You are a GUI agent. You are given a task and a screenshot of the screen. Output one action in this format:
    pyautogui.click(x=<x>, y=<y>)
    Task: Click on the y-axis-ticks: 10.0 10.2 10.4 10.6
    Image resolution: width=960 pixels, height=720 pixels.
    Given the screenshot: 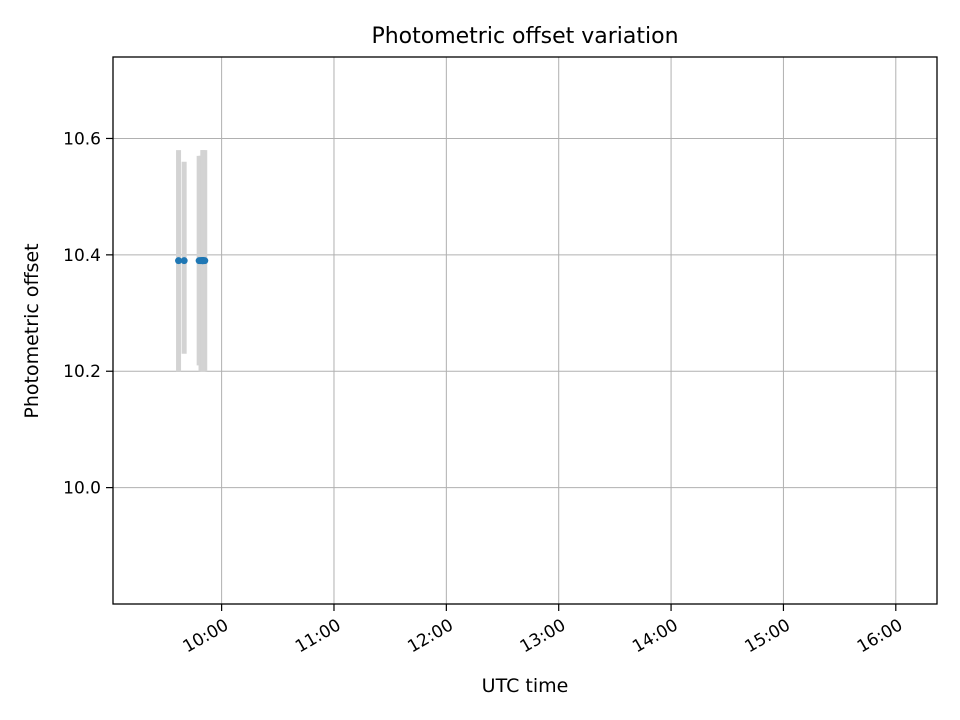 What is the action you would take?
    pyautogui.click(x=88, y=314)
    